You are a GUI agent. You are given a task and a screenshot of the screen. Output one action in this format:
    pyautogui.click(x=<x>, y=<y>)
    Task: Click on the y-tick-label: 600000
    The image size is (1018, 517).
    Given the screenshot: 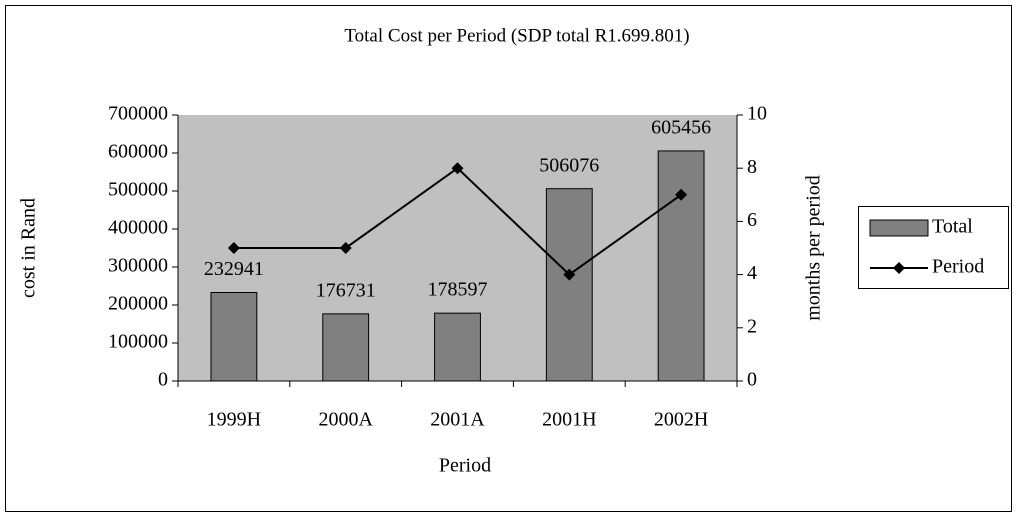 What is the action you would take?
    pyautogui.click(x=138, y=152)
    